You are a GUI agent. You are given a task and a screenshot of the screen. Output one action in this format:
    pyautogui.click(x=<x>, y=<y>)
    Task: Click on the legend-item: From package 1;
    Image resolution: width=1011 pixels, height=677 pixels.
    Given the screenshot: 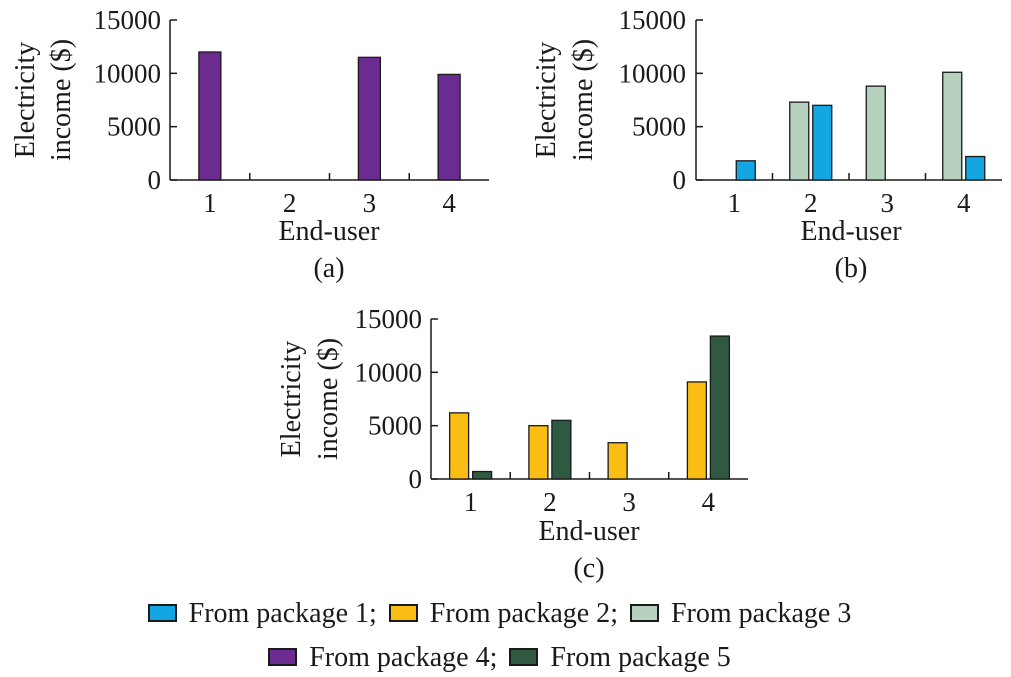 What is the action you would take?
    pyautogui.click(x=268, y=613)
    